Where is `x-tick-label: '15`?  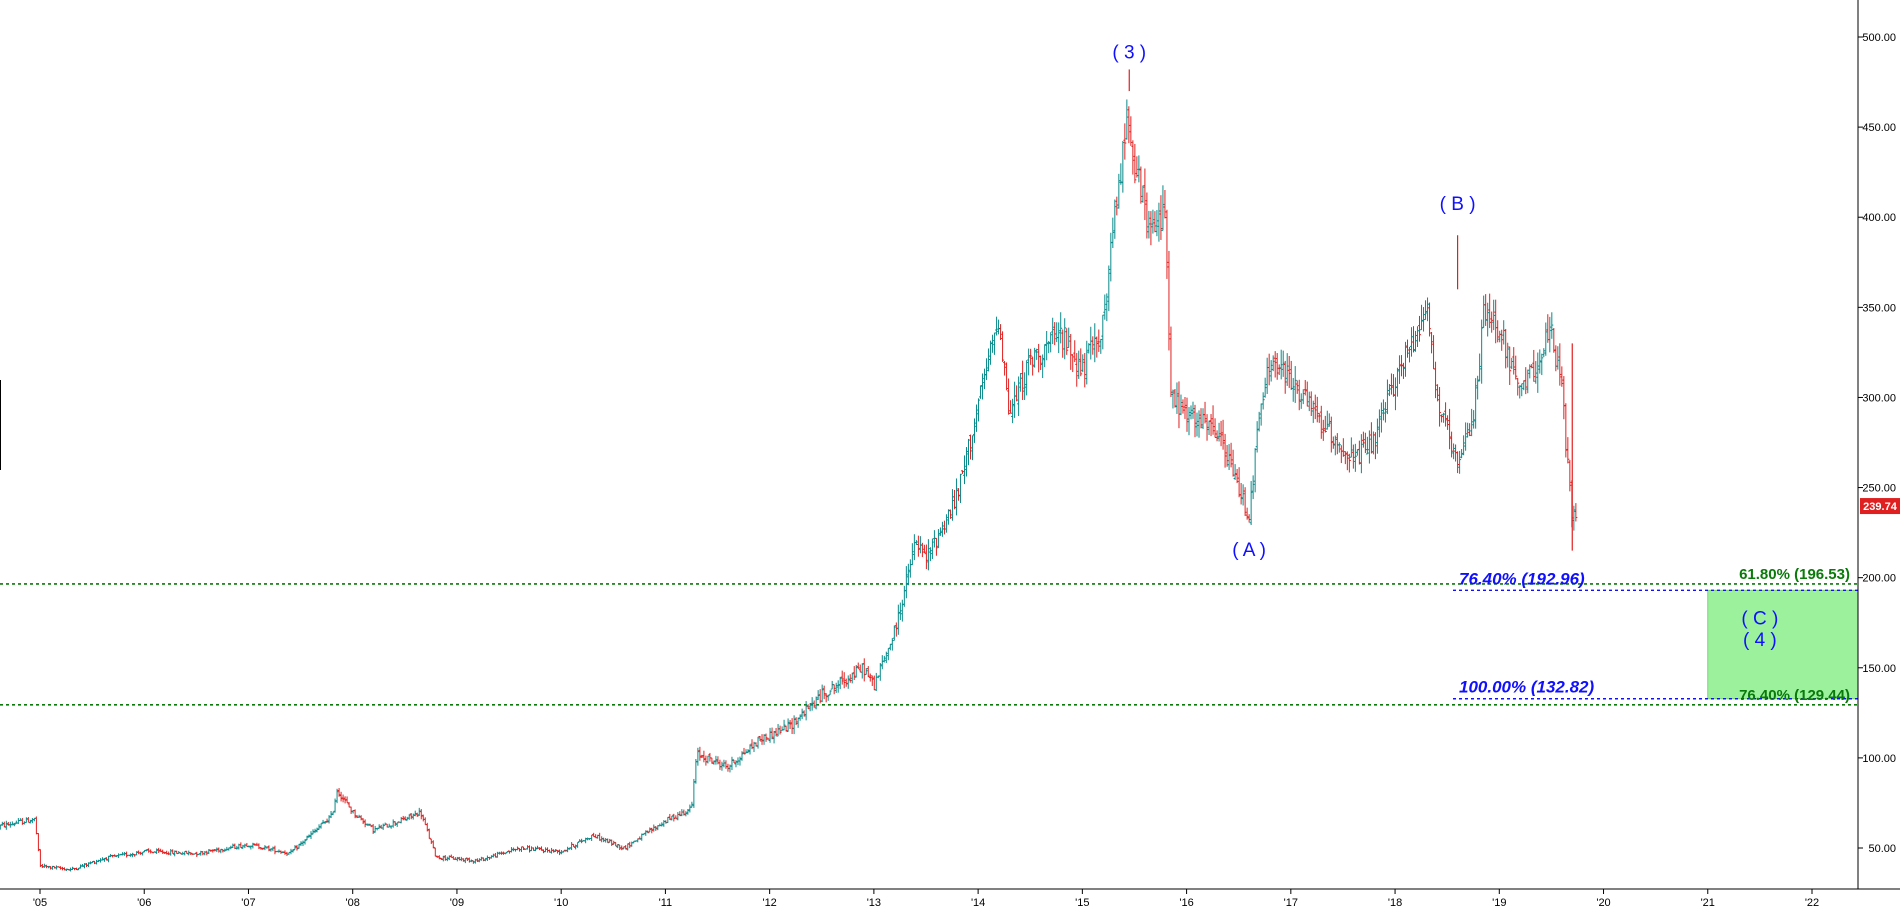
x-tick-label: '15 is located at coordinates (1082, 903).